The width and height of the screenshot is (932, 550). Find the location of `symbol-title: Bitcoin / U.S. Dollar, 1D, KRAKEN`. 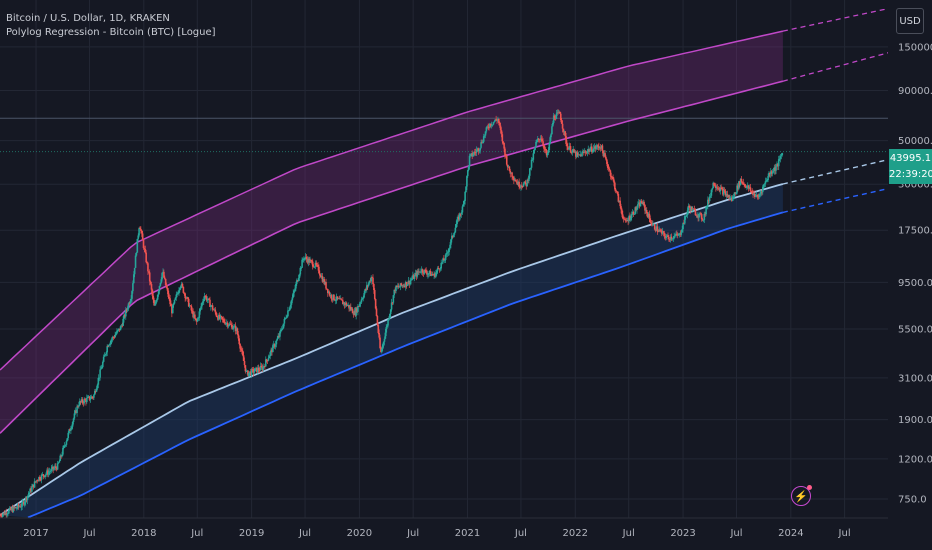

symbol-title: Bitcoin / U.S. Dollar, 1D, KRAKEN is located at coordinates (88, 18).